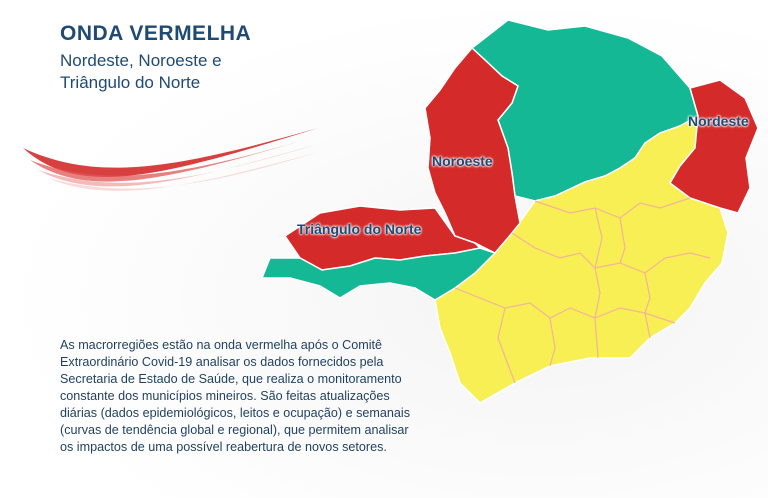 This screenshot has height=498, width=768. Describe the element at coordinates (472, 150) in the screenshot. I see `region-noroeste` at that location.